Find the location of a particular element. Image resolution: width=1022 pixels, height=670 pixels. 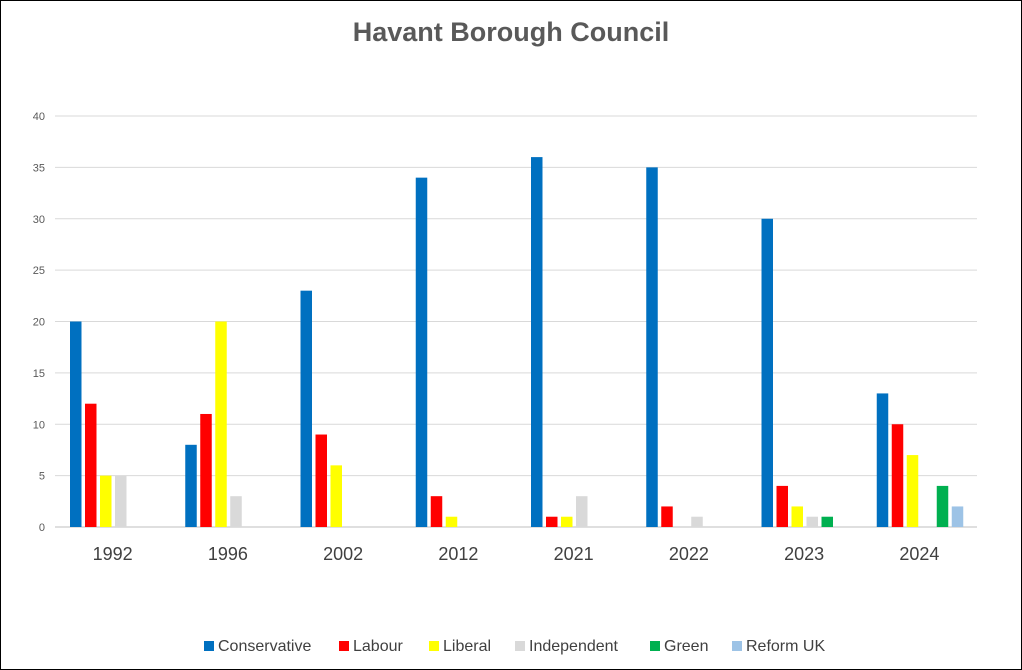

y-axis-ticks: 0 5 10 15 20 25 30 35 40 is located at coordinates (39, 322).